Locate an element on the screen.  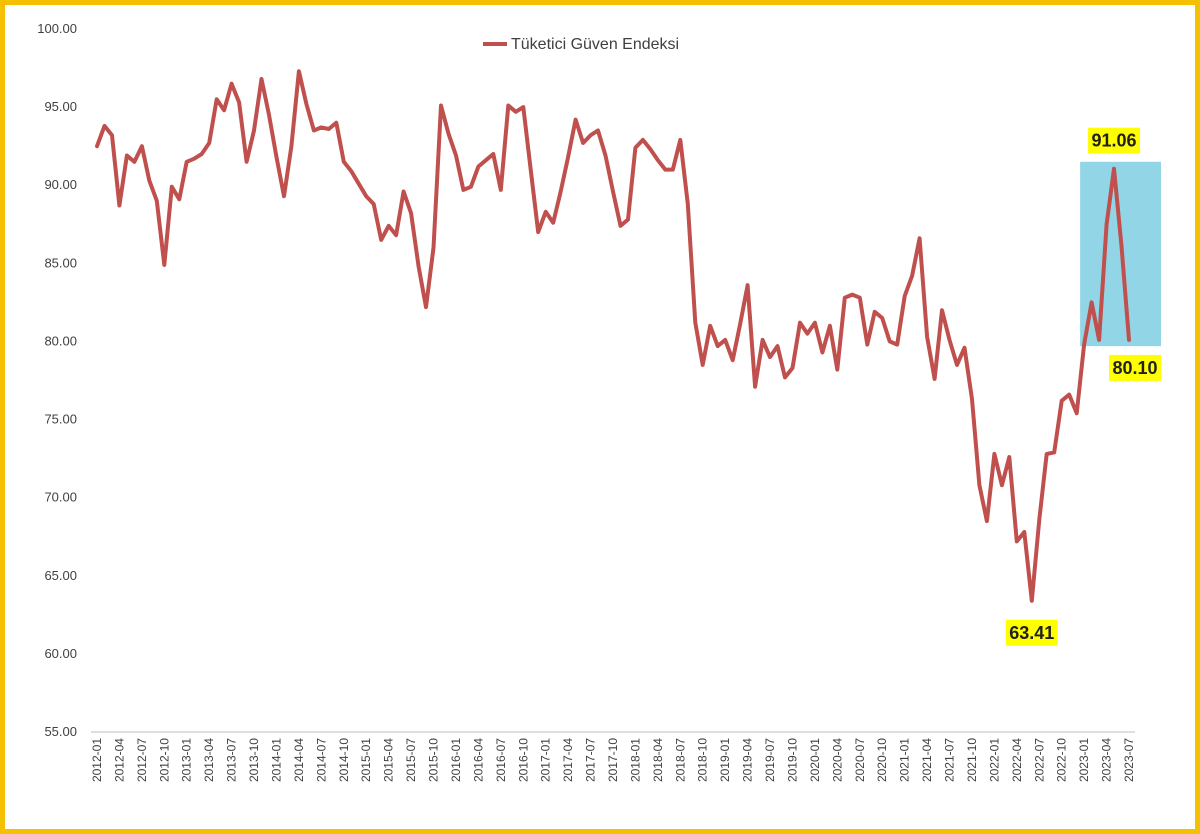
callout-layer: 91.06 80.10 63.41 is located at coordinates (1083, 386).